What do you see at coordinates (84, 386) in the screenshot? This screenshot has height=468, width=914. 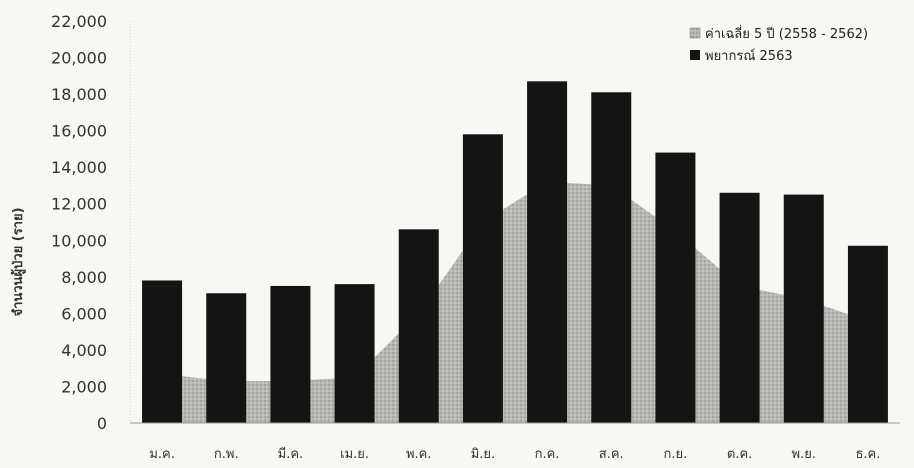 I see `y-tick-label: 2,000` at bounding box center [84, 386].